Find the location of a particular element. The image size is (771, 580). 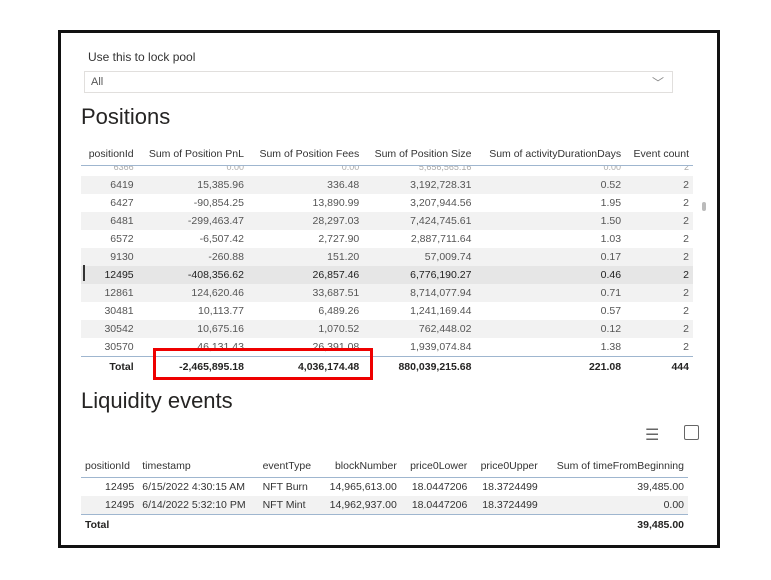

positions-title: Positions is located at coordinates (126, 116).